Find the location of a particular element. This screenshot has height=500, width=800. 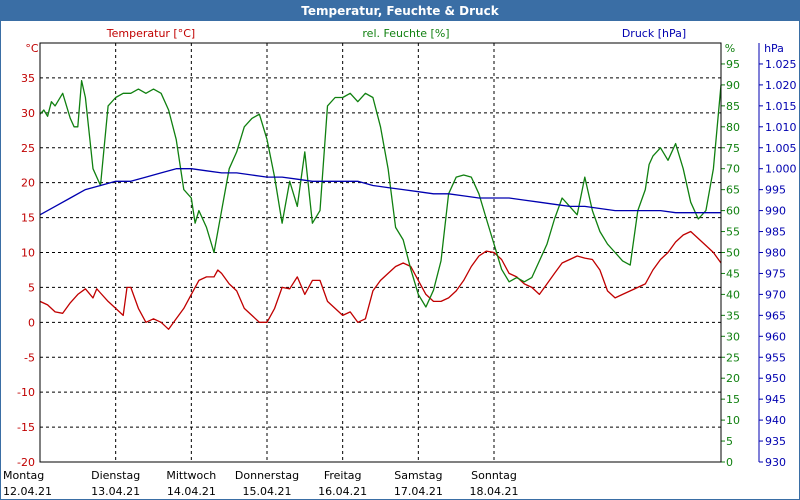

pressure-tick-label: 965 is located at coordinates (775, 315).